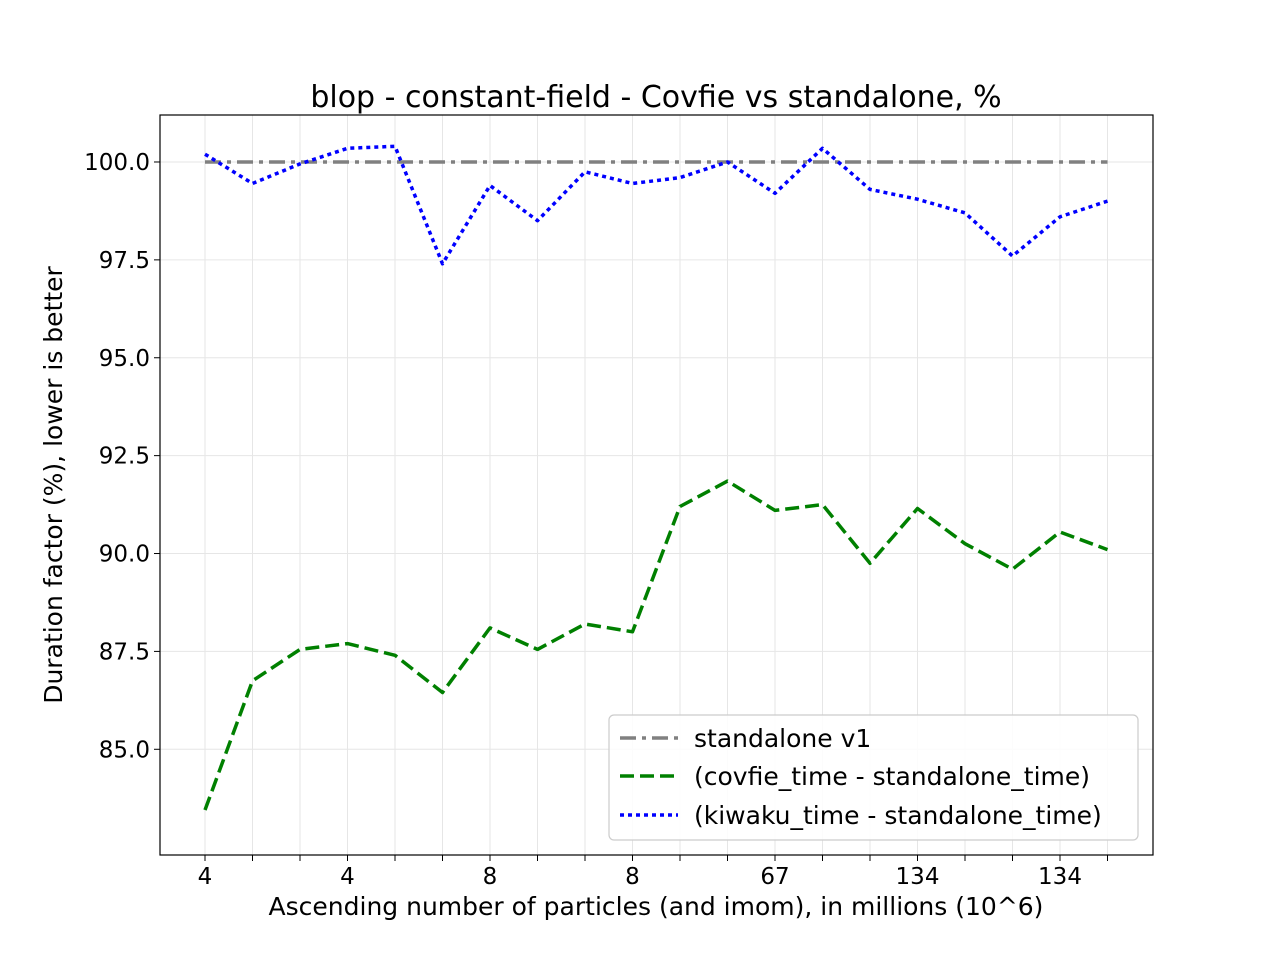 The height and width of the screenshot is (960, 1280). What do you see at coordinates (774, 877) in the screenshot?
I see `x-tick-label: 67` at bounding box center [774, 877].